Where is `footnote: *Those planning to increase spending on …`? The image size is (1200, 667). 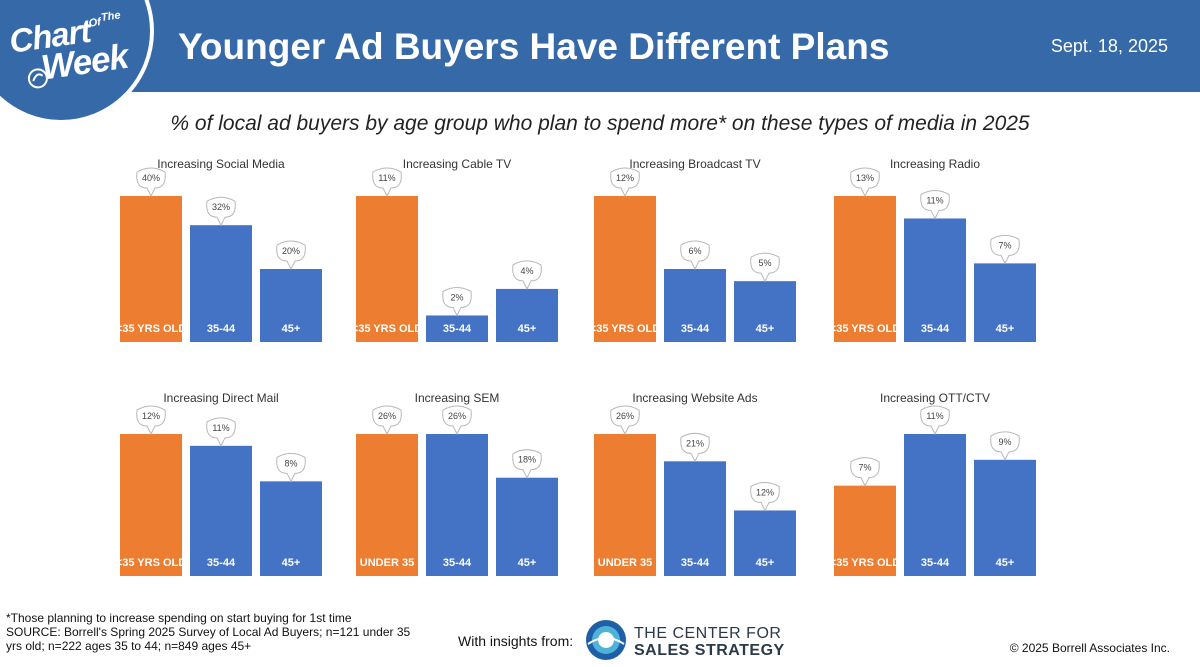 footnote: *Those planning to increase spending on … is located at coordinates (216, 632).